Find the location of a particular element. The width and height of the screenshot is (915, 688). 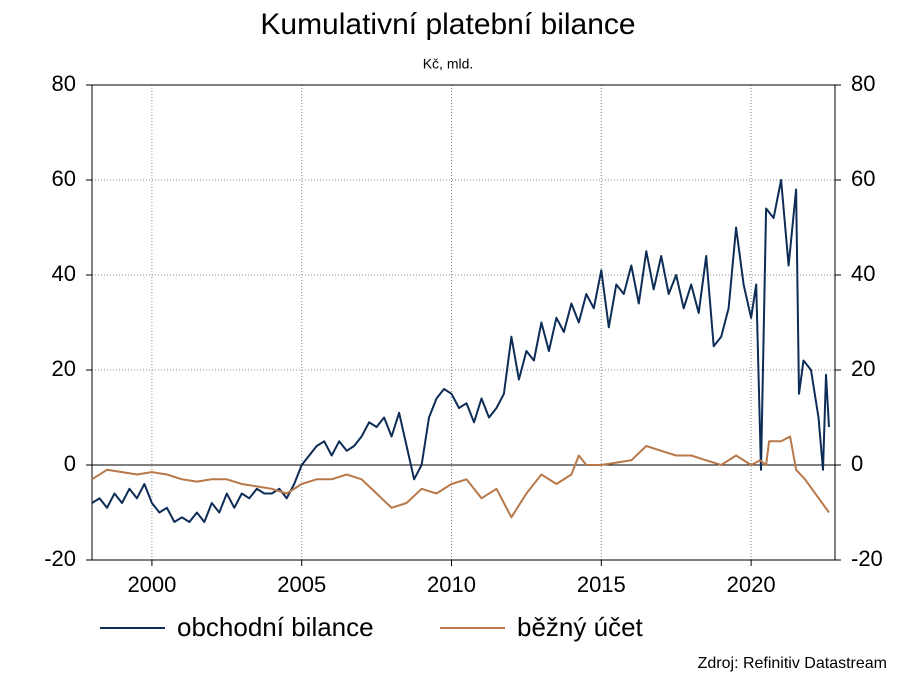

x-tick-label: 2020 is located at coordinates (751, 584).